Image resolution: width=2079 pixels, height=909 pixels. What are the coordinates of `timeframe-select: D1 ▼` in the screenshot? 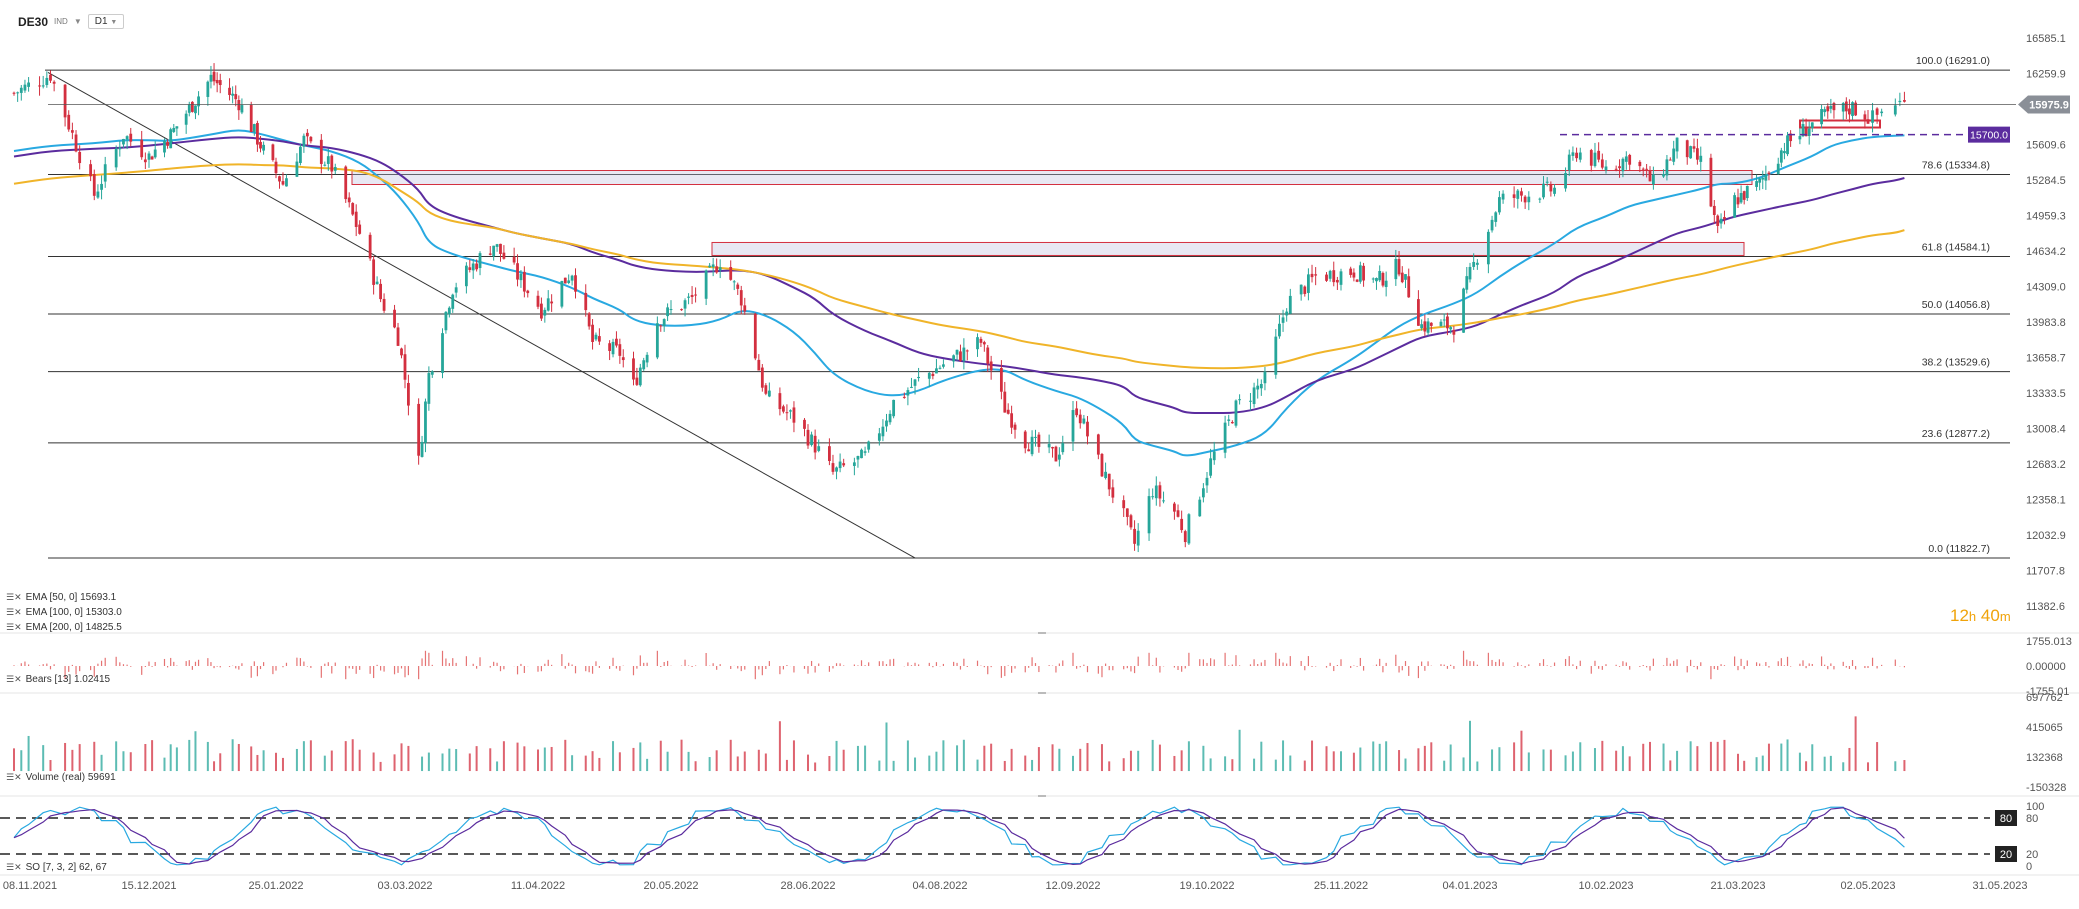 It's located at (106, 21).